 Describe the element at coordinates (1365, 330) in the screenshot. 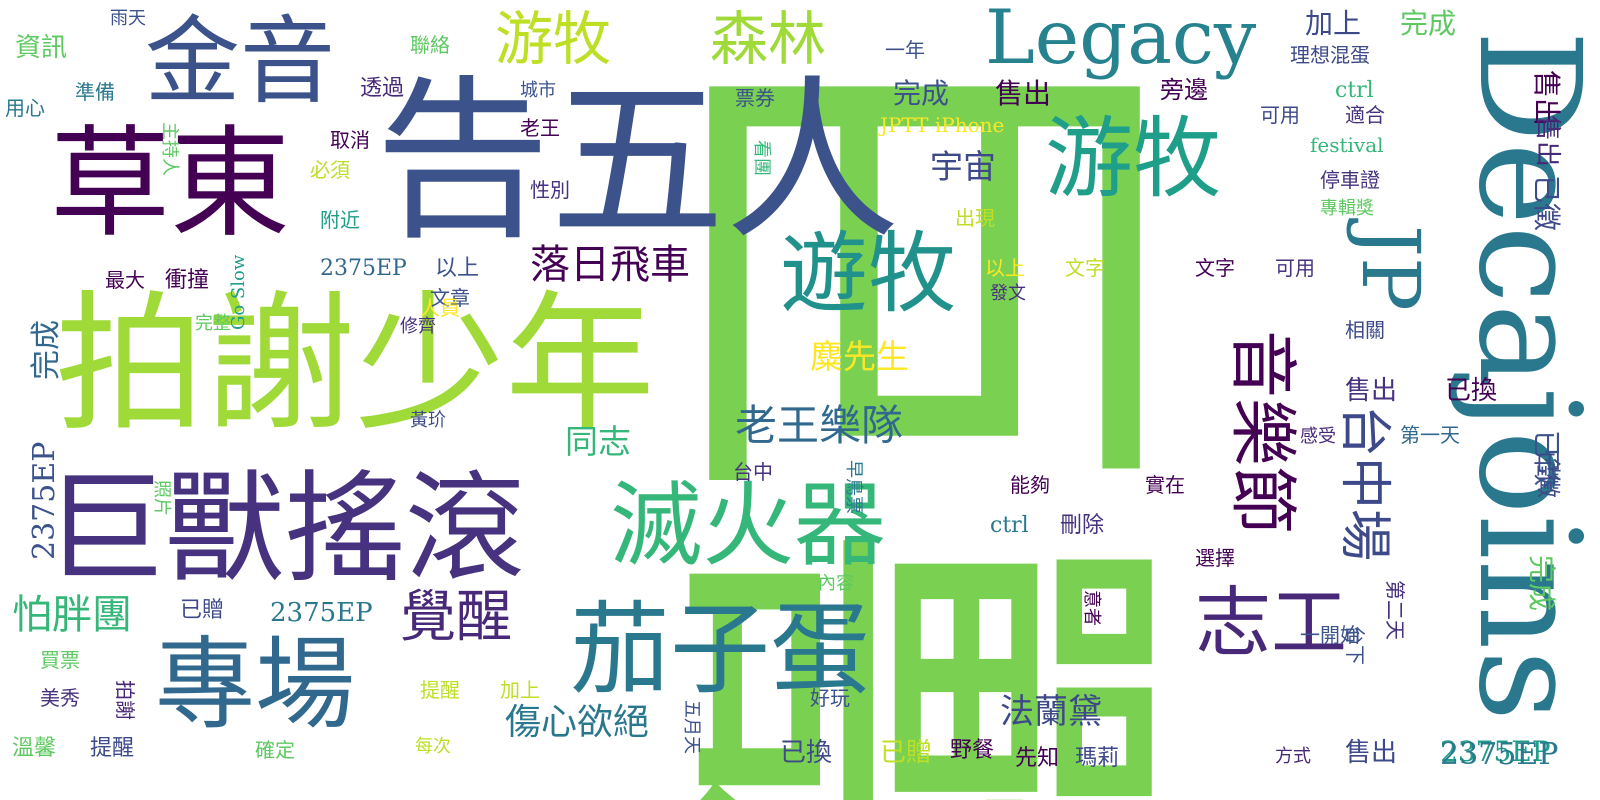

I see `word-cloud-word: 相關` at that location.